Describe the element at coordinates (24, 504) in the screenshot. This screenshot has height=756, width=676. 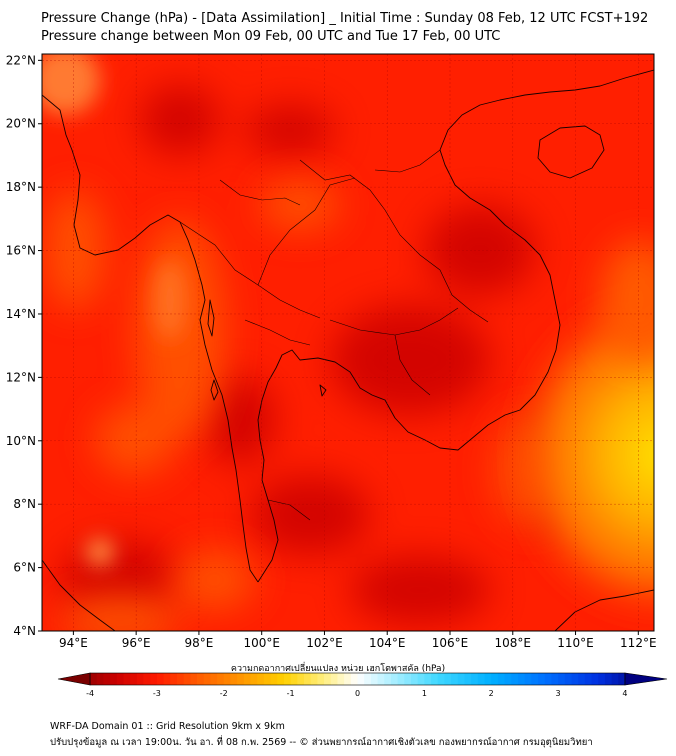
I see `lat-tick-label: 8°N` at that location.